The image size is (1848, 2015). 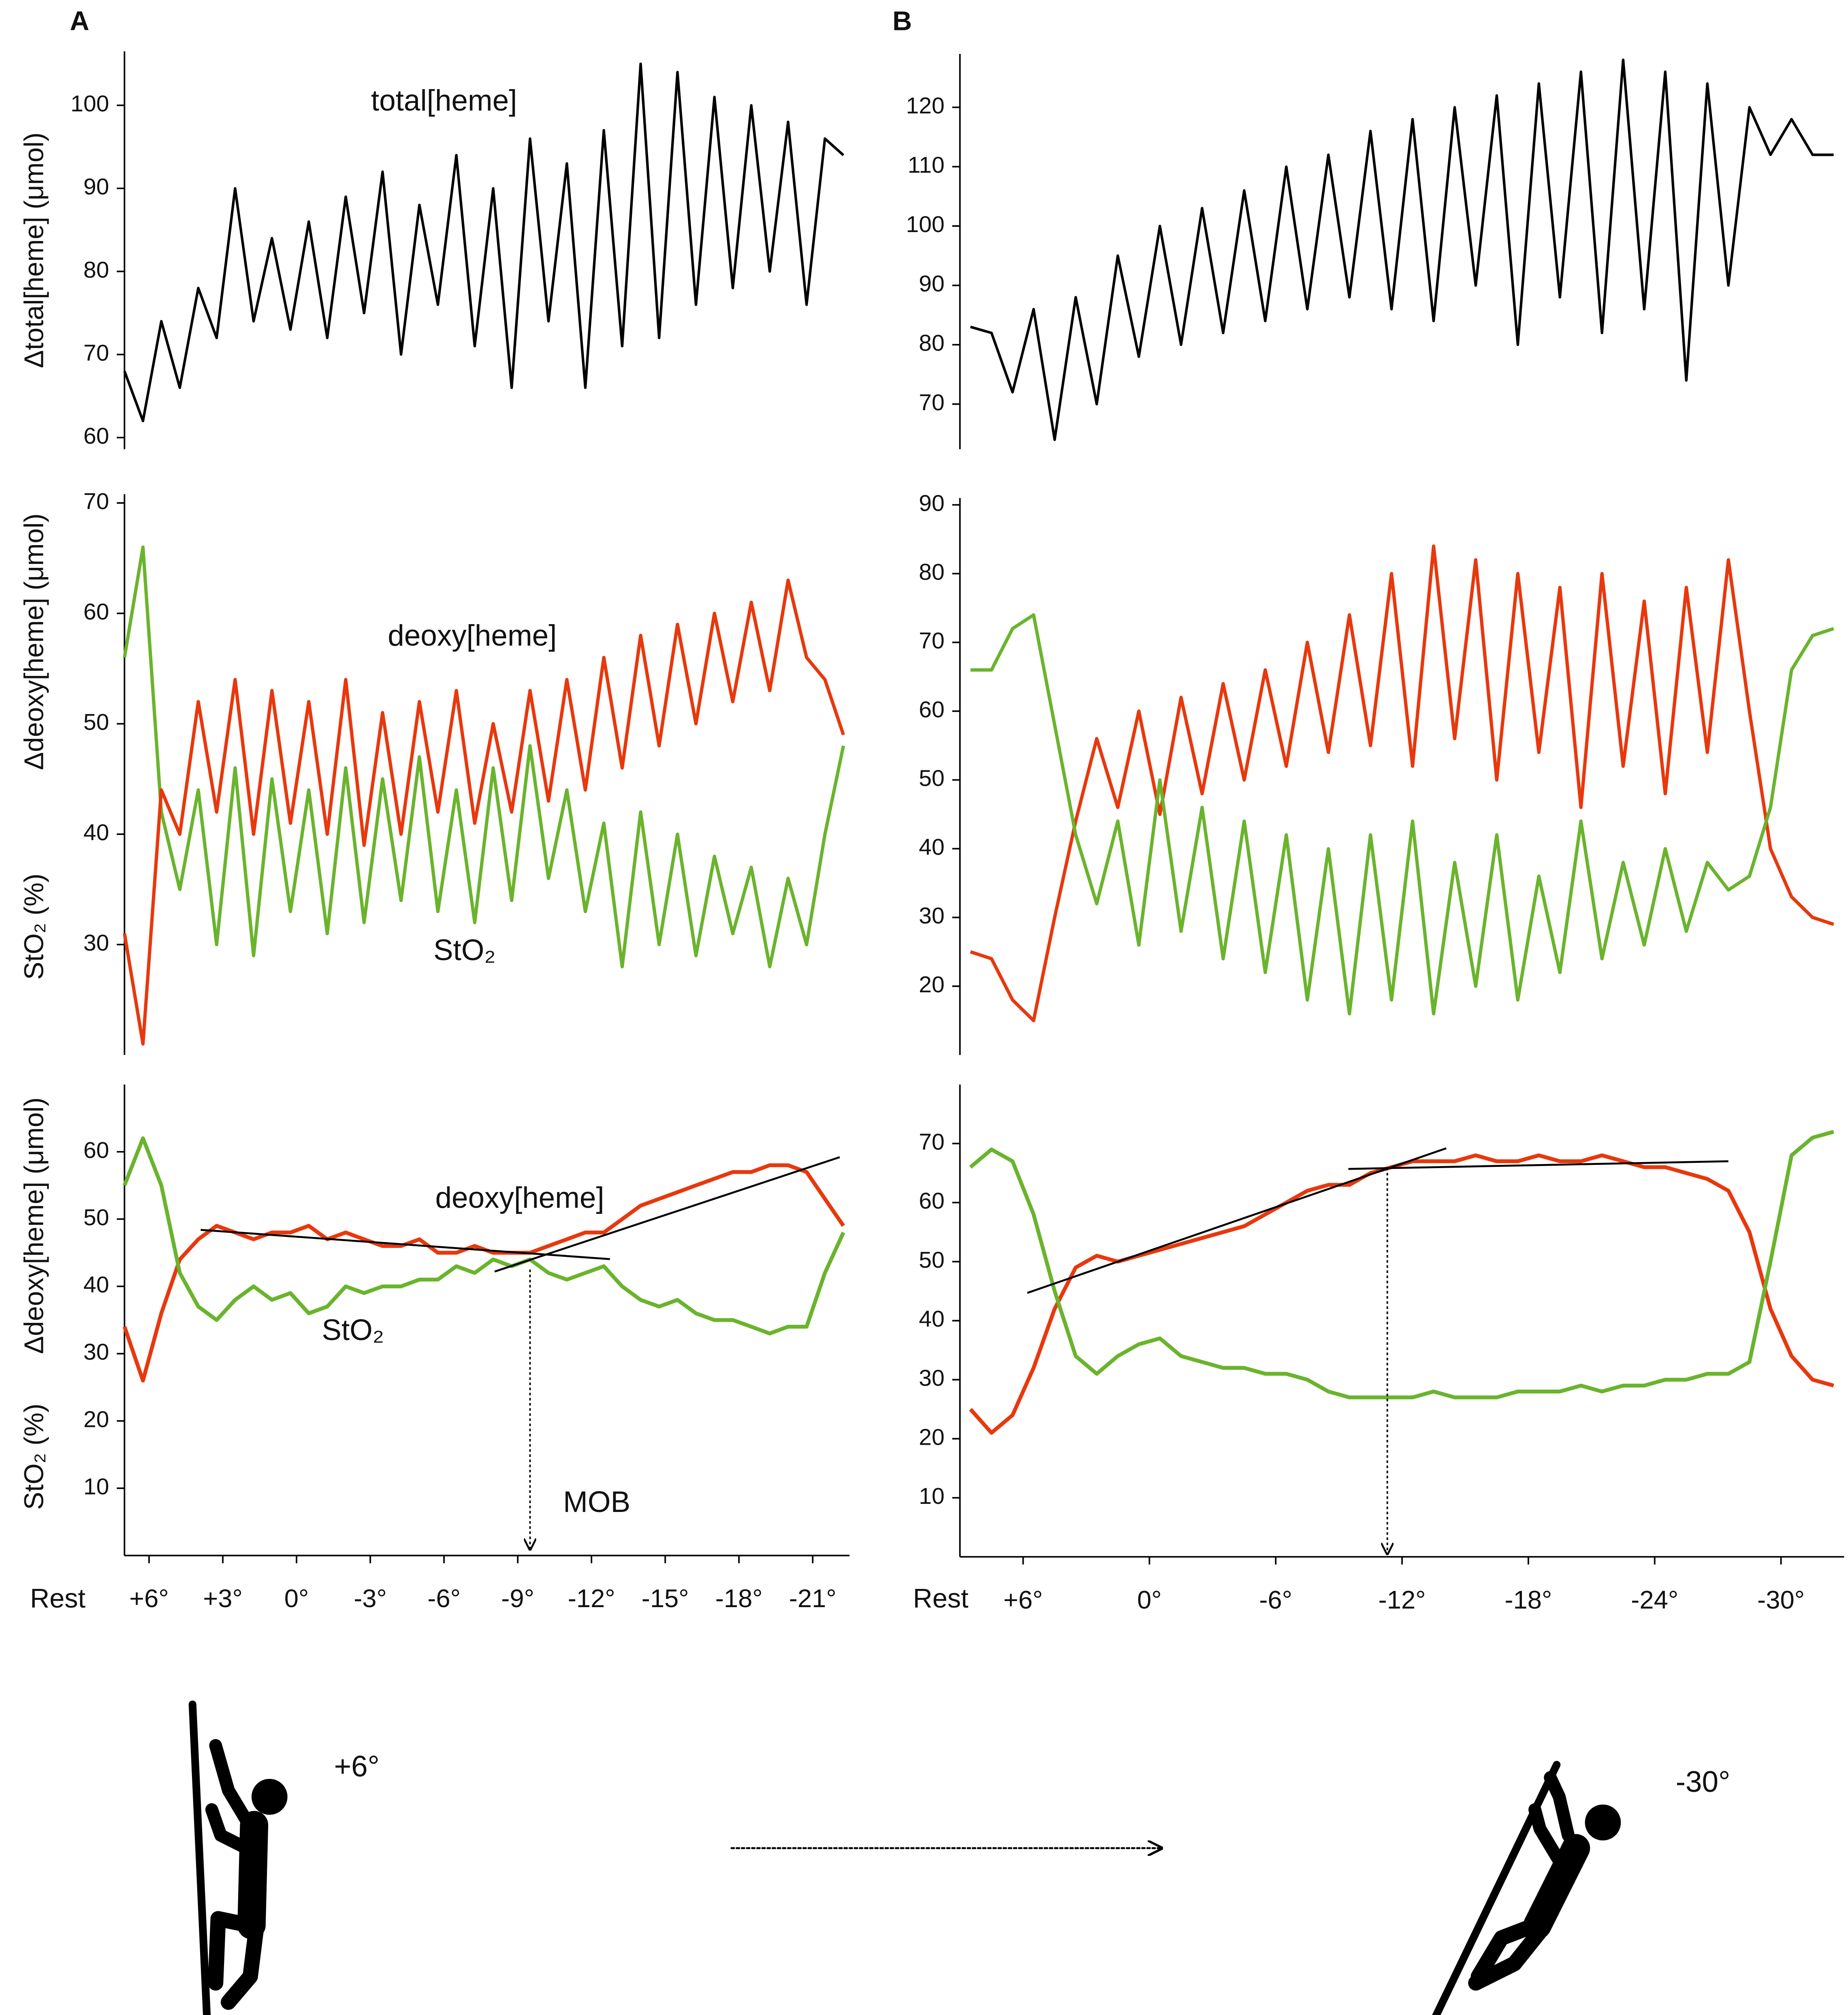 I want to click on climber-right, so click(x=1544, y=1881).